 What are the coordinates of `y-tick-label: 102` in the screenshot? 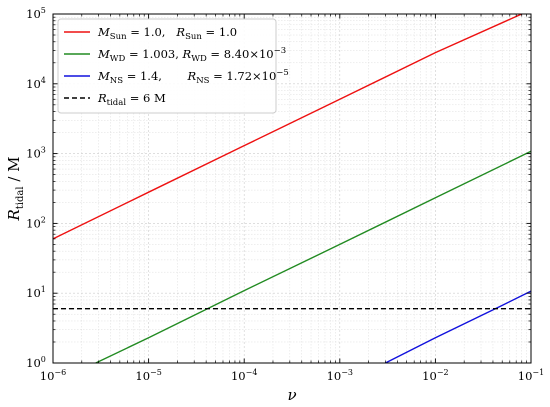 It's located at (36, 222).